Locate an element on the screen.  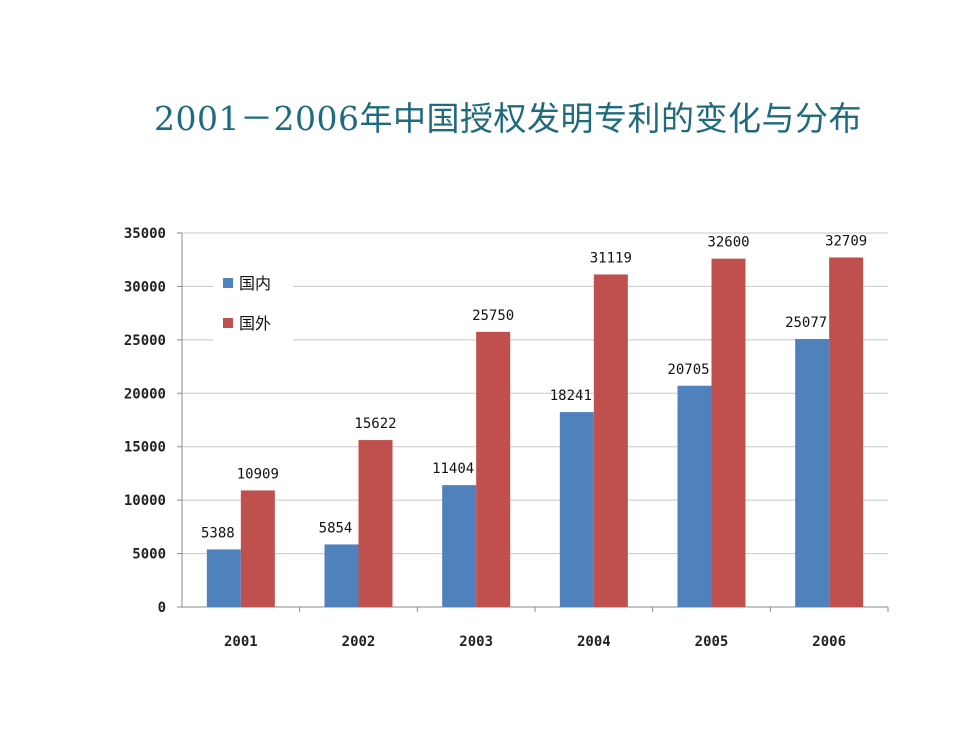
y-axis-ticks: 0 5000 10000 15000 20000 25000 30000 35000 is located at coordinates (153, 421).